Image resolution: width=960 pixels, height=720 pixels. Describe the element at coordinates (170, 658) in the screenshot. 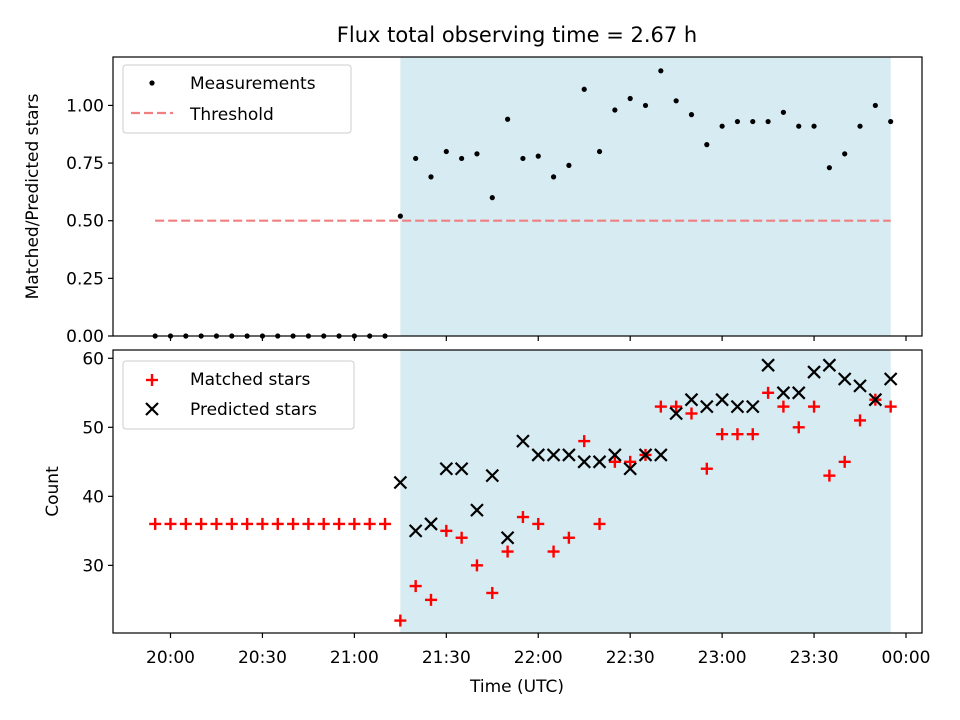

I see `x-tick-label: 20:00` at that location.